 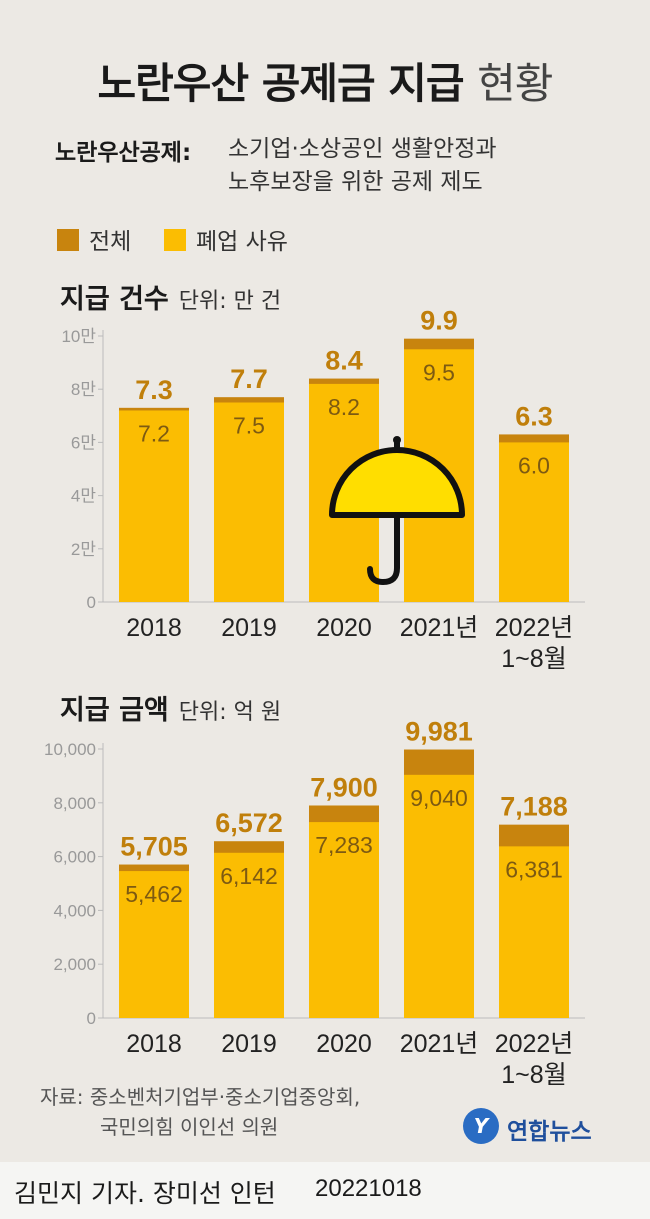 What do you see at coordinates (249, 426) in the screenshot?
I see `data-label-closure: 7.5` at bounding box center [249, 426].